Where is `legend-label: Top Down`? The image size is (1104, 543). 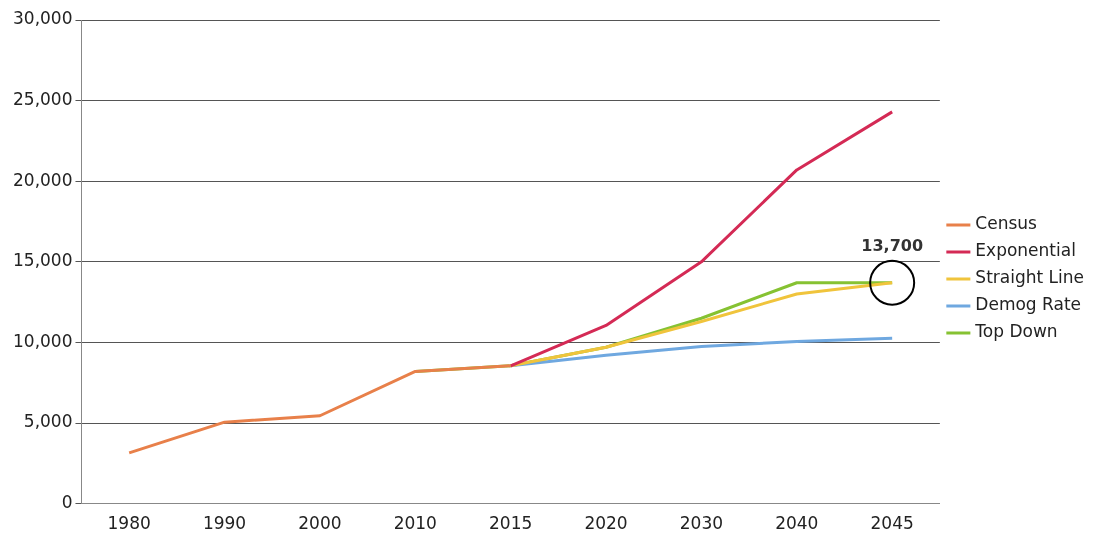 legend-label: Top Down is located at coordinates (1016, 331).